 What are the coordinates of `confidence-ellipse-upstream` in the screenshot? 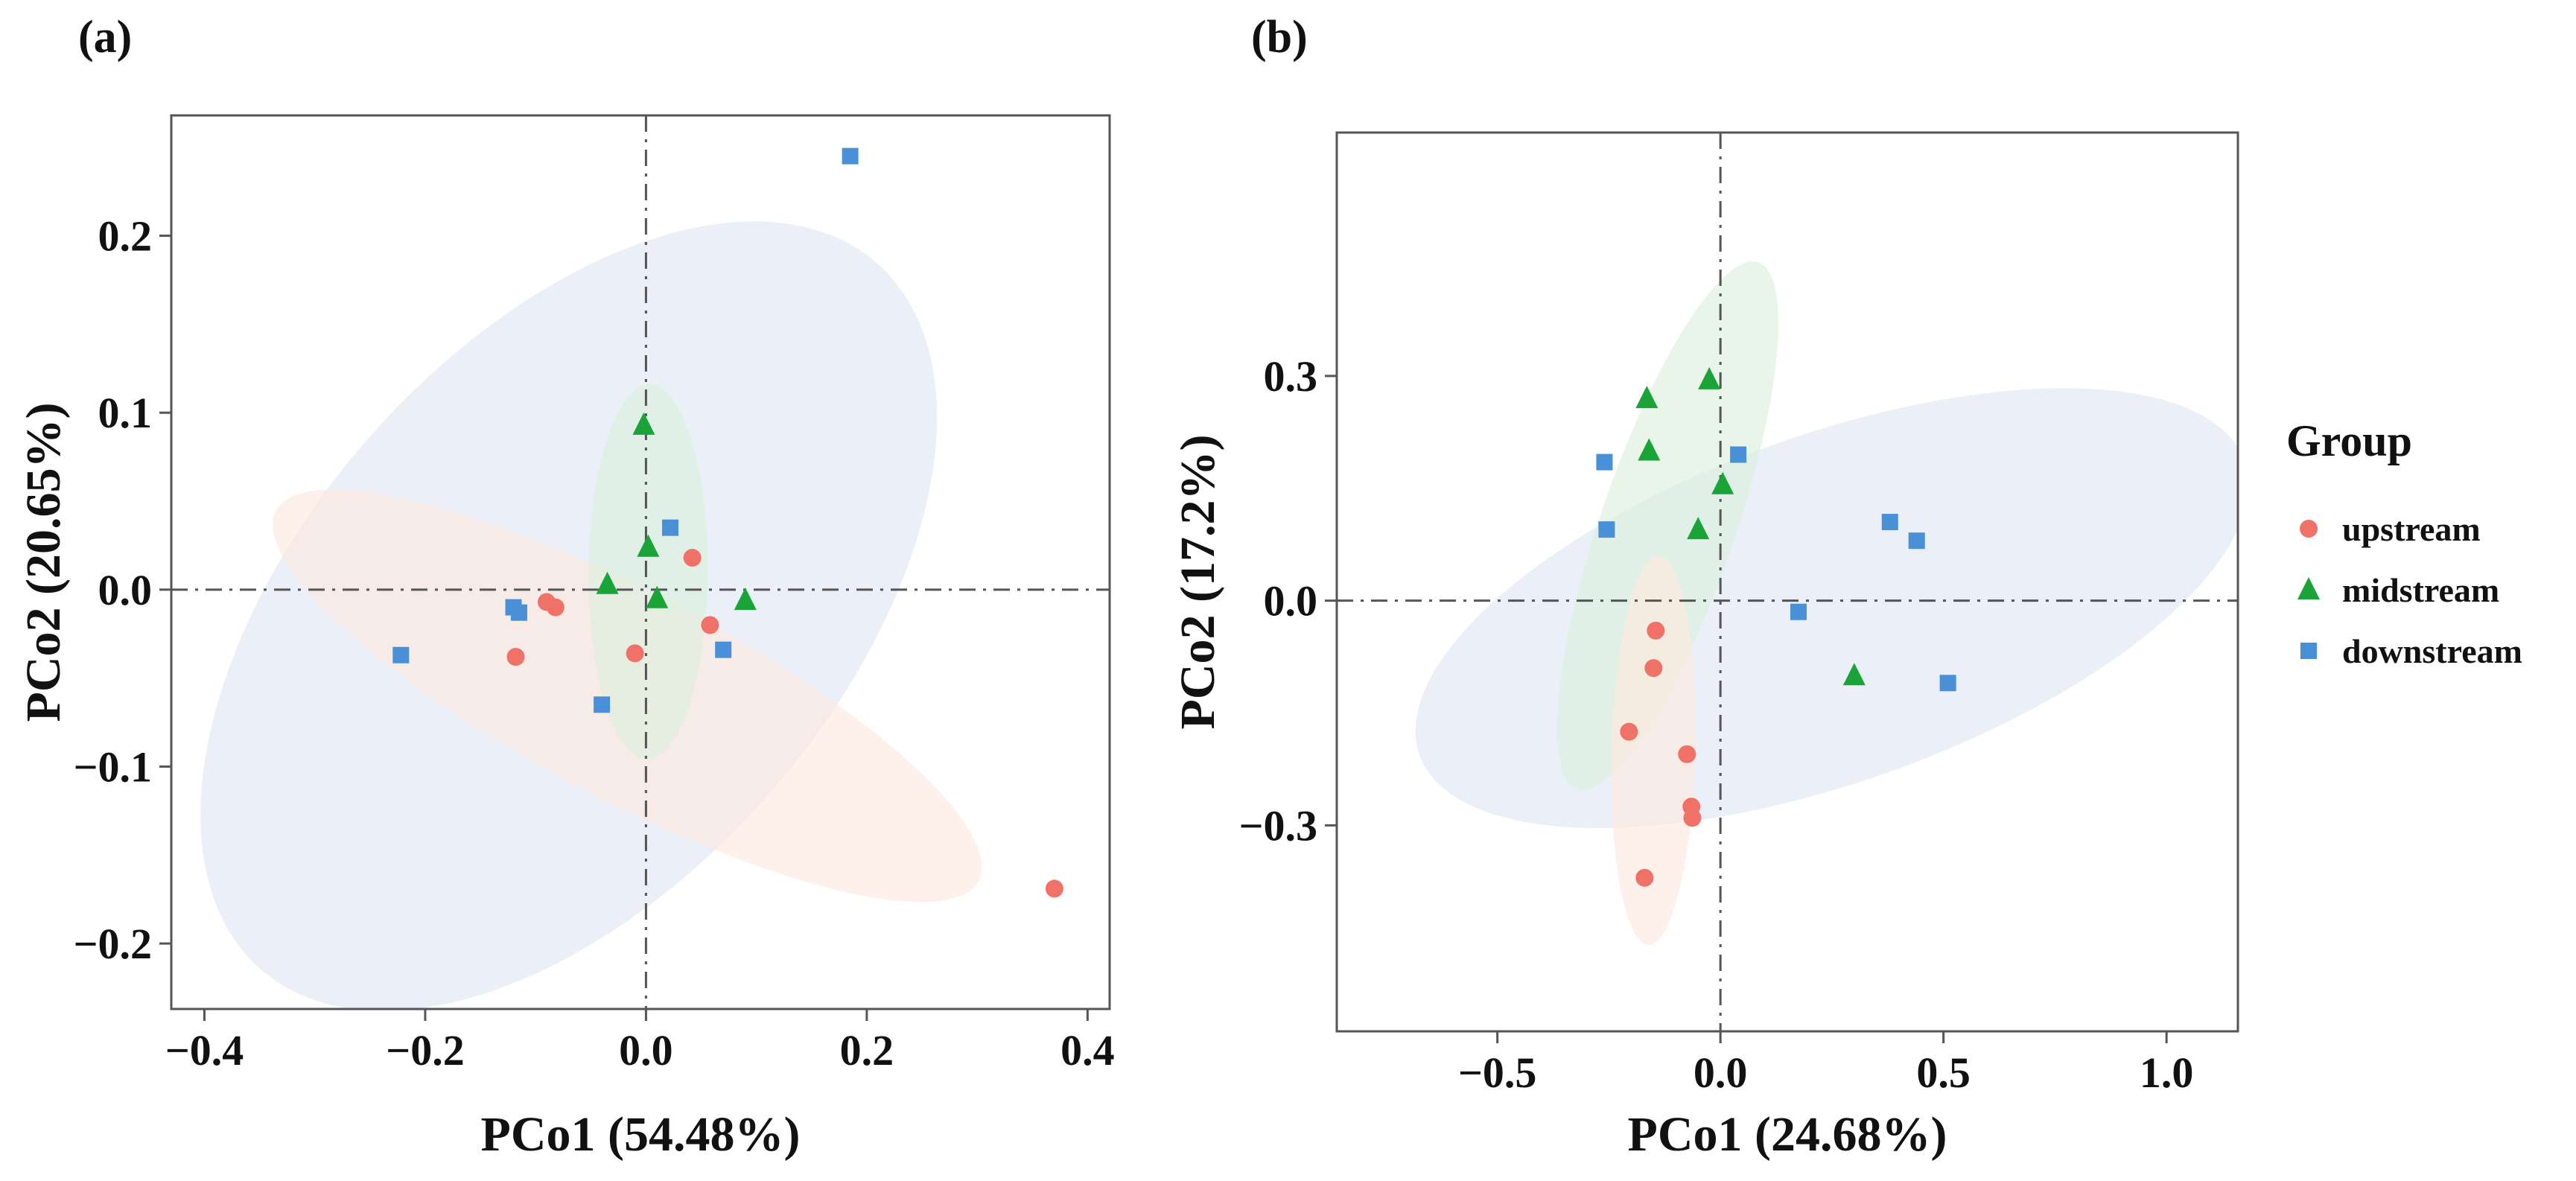 It's located at (1653, 751).